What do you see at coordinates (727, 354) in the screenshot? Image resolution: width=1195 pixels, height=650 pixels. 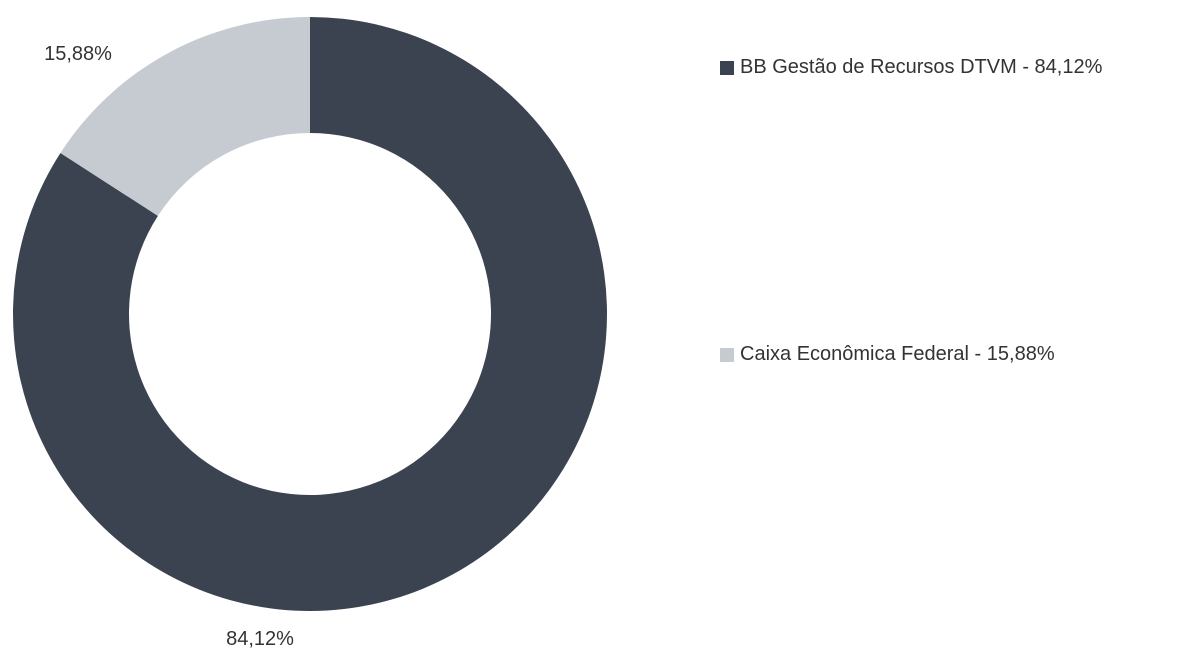 I see `legend-swatch-caixa` at bounding box center [727, 354].